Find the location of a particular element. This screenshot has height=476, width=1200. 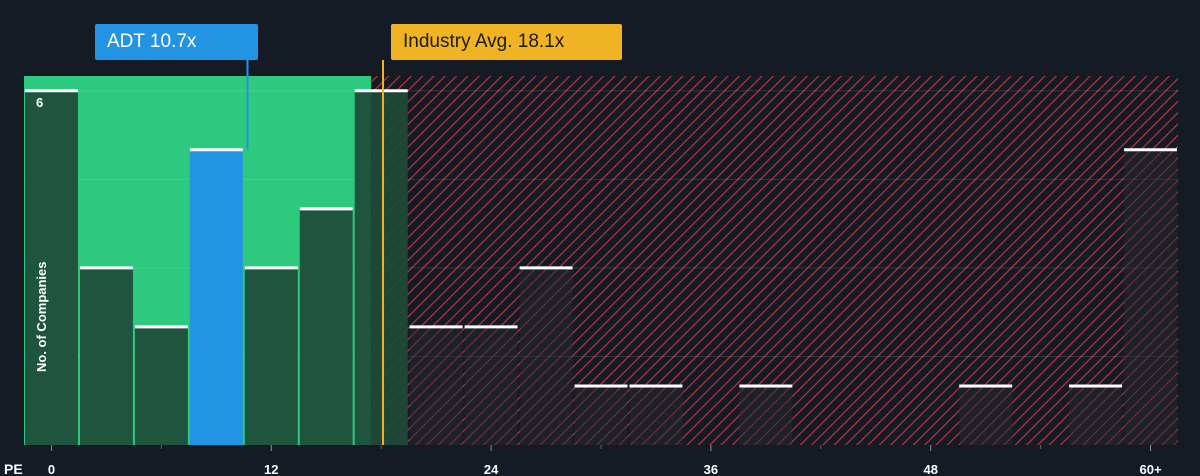

x-tick-label: 24 is located at coordinates (491, 469).